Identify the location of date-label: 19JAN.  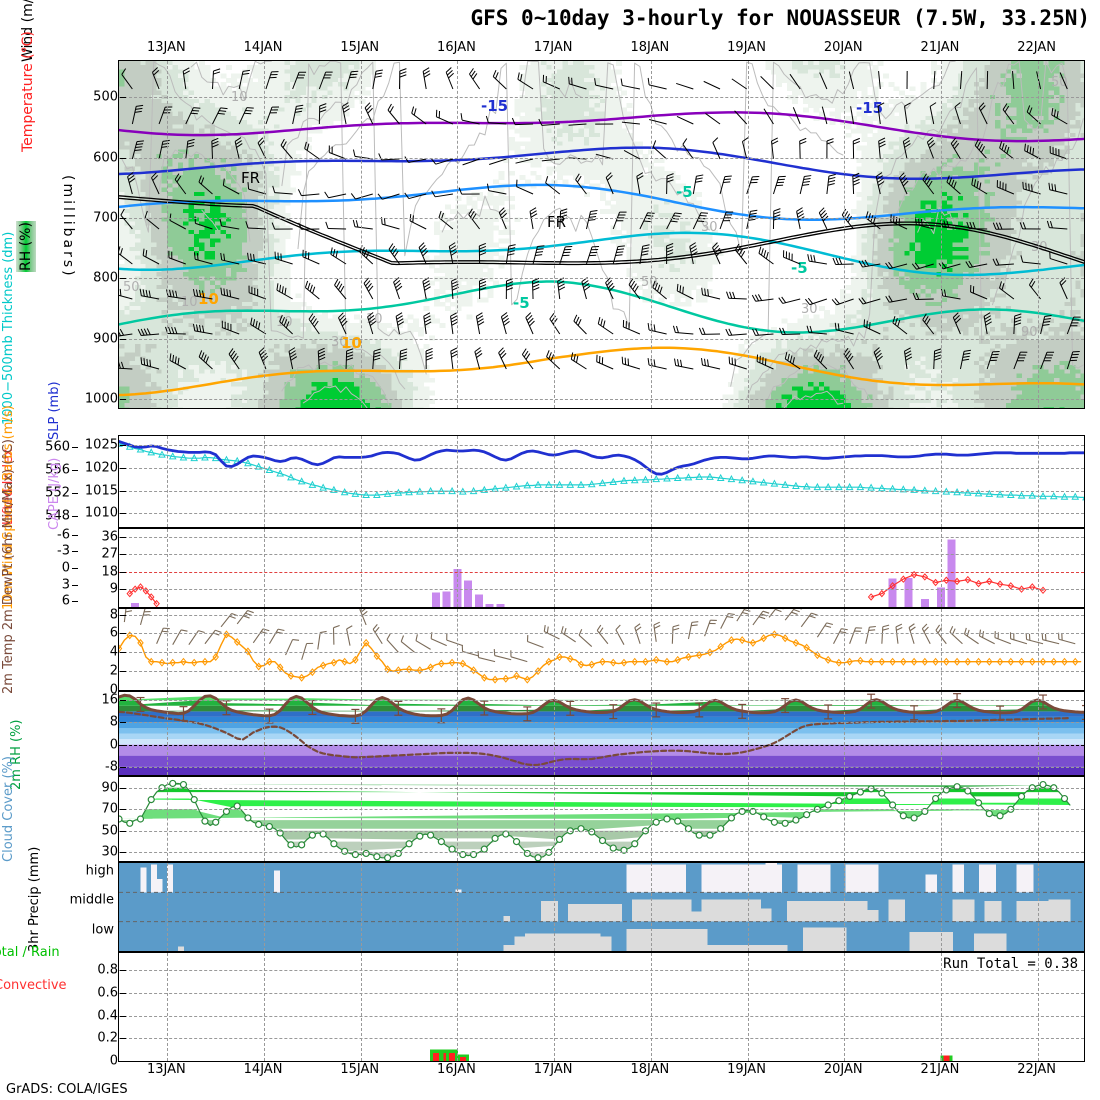
(746, 47).